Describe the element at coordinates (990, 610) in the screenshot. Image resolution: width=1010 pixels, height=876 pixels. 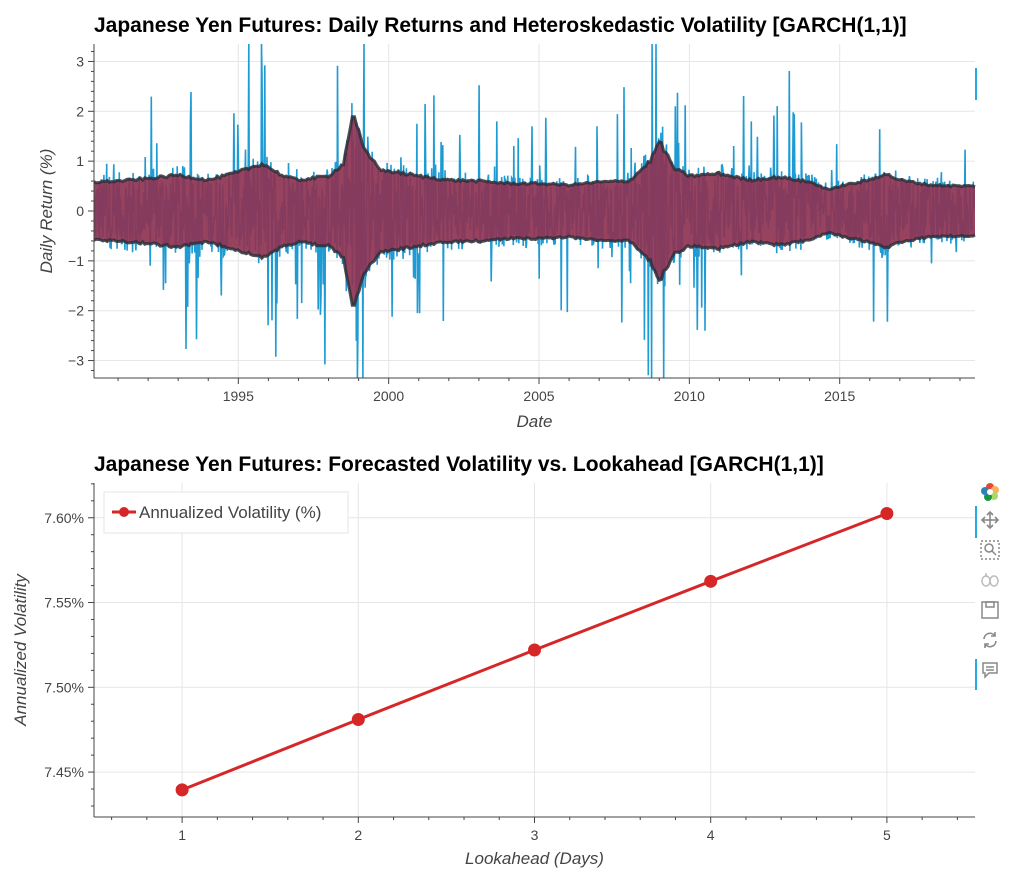
I see `save-icon` at that location.